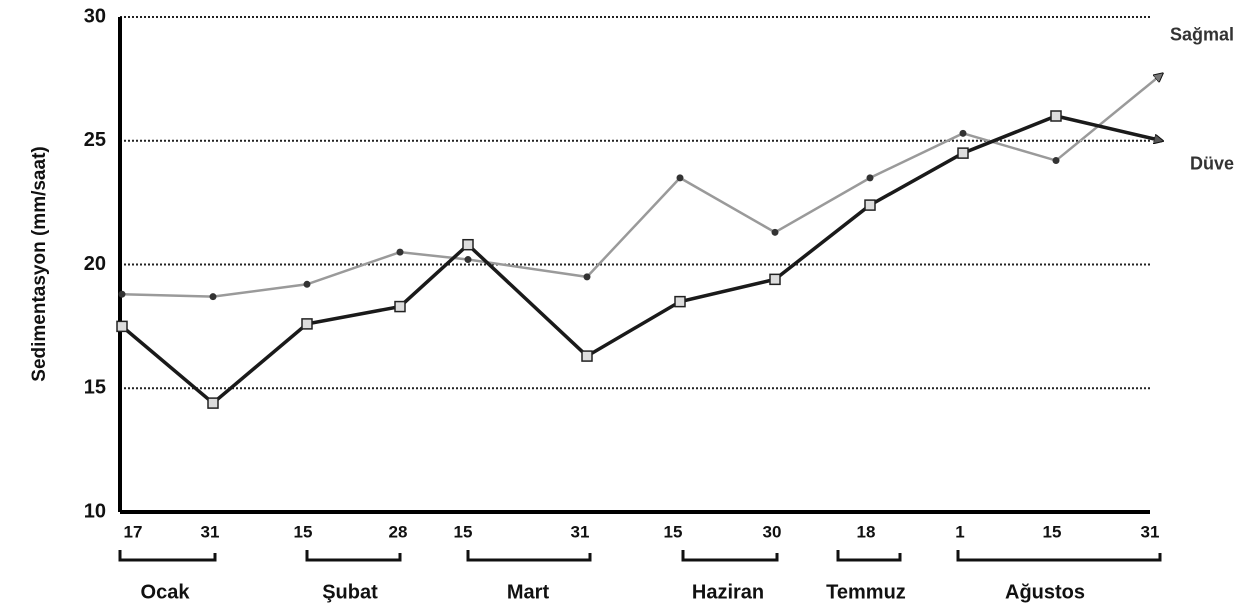  Describe the element at coordinates (528, 592) in the screenshot. I see `month-label: Mart` at that location.